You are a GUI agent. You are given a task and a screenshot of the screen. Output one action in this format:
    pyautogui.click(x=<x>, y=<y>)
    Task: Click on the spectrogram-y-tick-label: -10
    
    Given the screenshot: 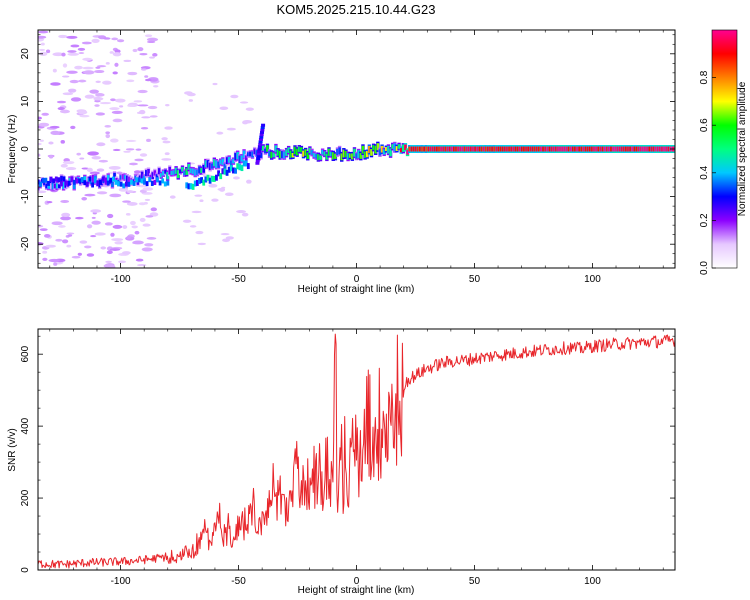 What is the action you would take?
    pyautogui.click(x=25, y=196)
    